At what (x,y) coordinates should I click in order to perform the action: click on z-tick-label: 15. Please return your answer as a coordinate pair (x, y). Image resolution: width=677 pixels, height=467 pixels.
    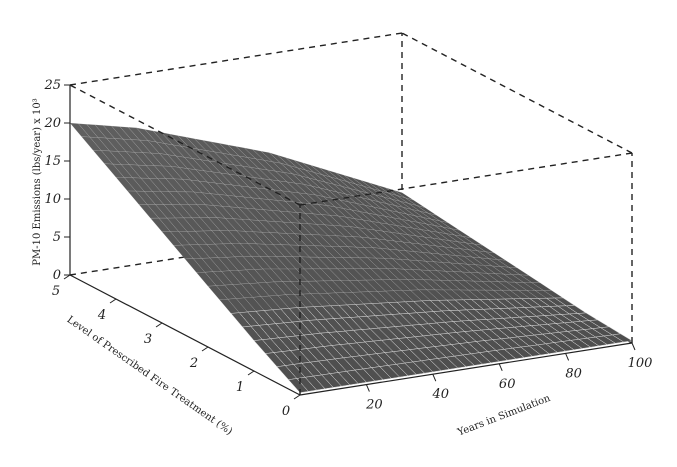
    Looking at the image, I should click on (52, 161).